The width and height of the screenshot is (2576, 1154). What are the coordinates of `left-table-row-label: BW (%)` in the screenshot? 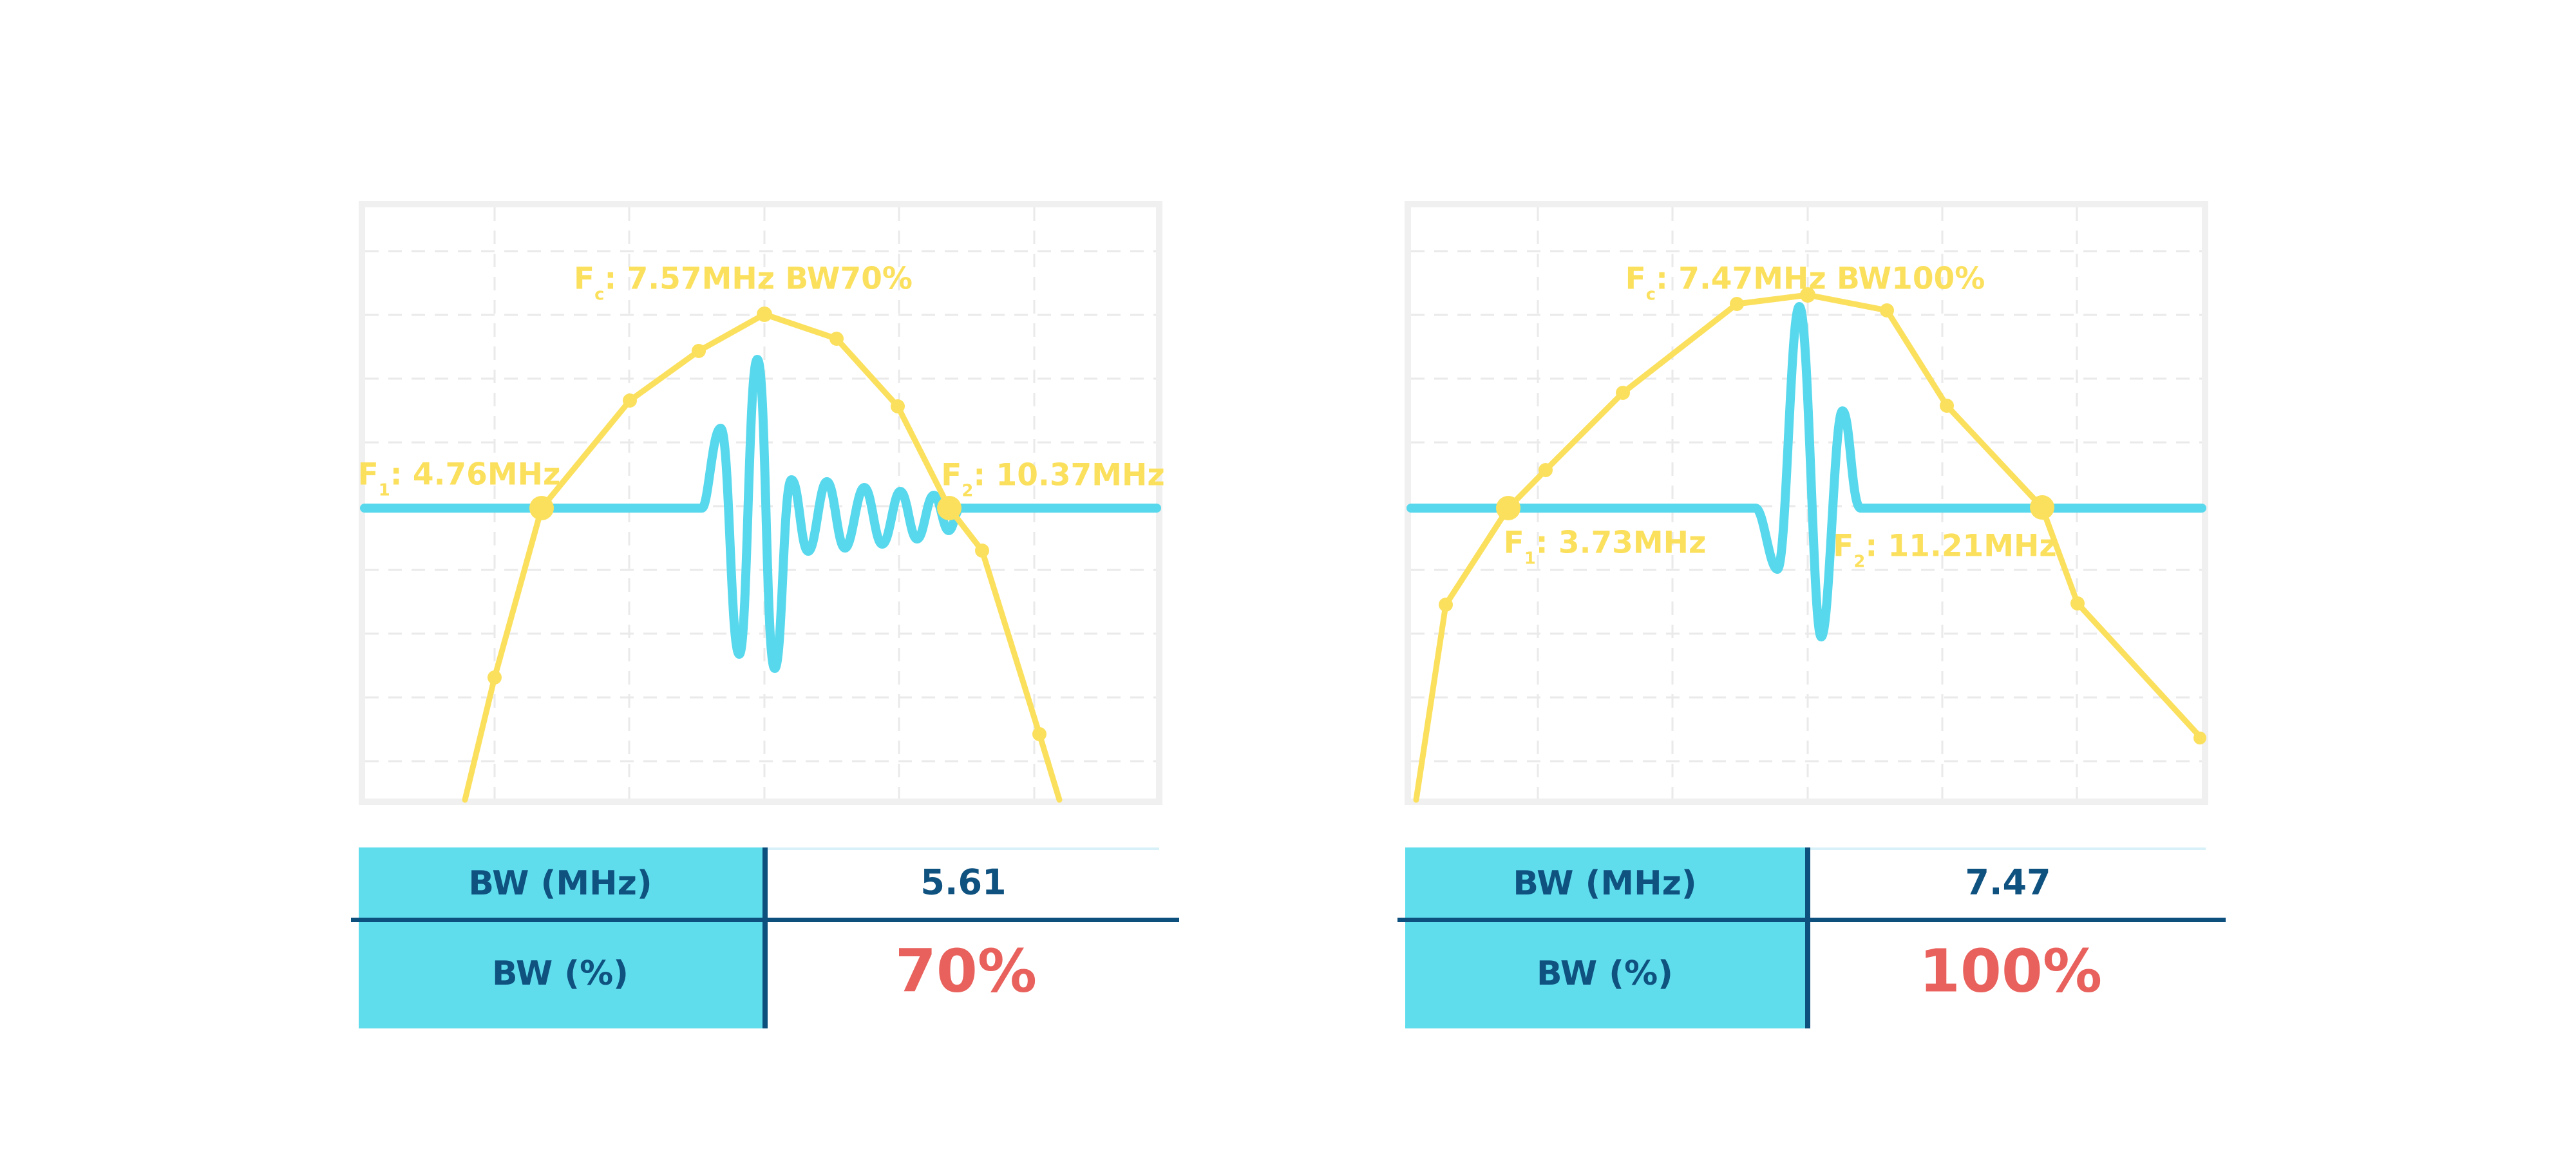 It's located at (560, 973).